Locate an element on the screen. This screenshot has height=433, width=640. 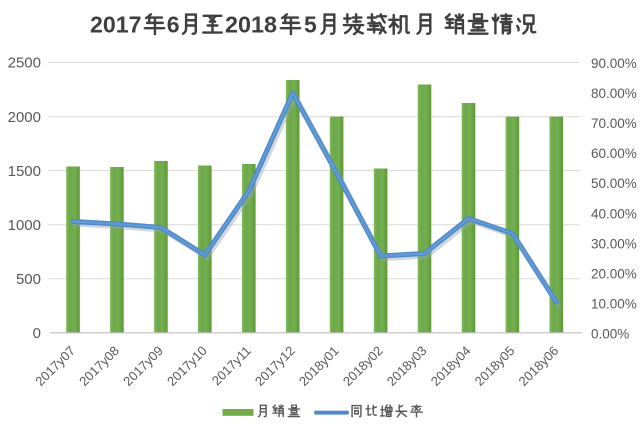
svg-text: 2000 is located at coordinates (24, 117).